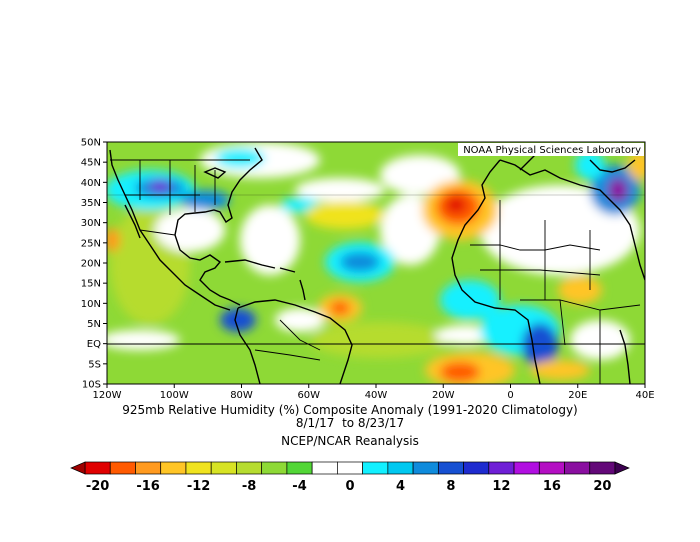 This screenshot has width=700, height=542. I want to click on colorbar-label: -4, so click(299, 486).